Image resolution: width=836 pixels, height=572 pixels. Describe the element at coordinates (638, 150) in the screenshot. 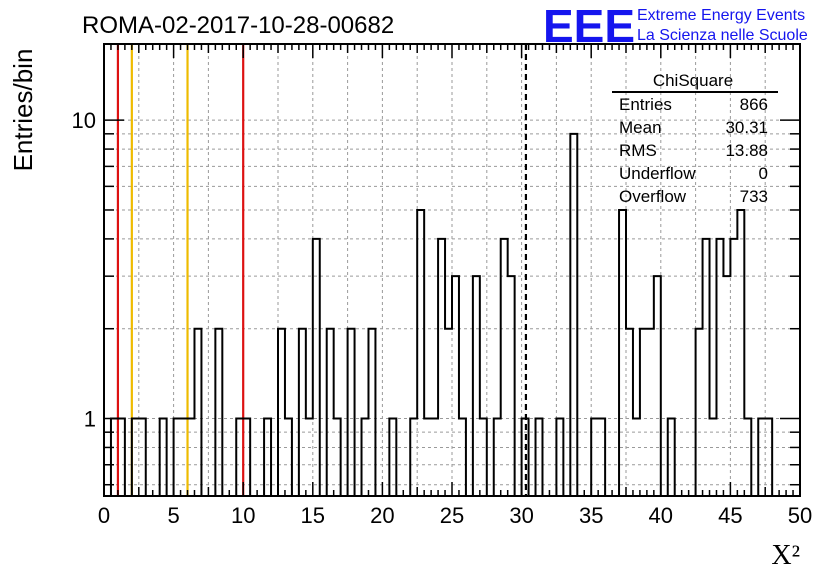

I see `stats-label-rms: RMS` at that location.